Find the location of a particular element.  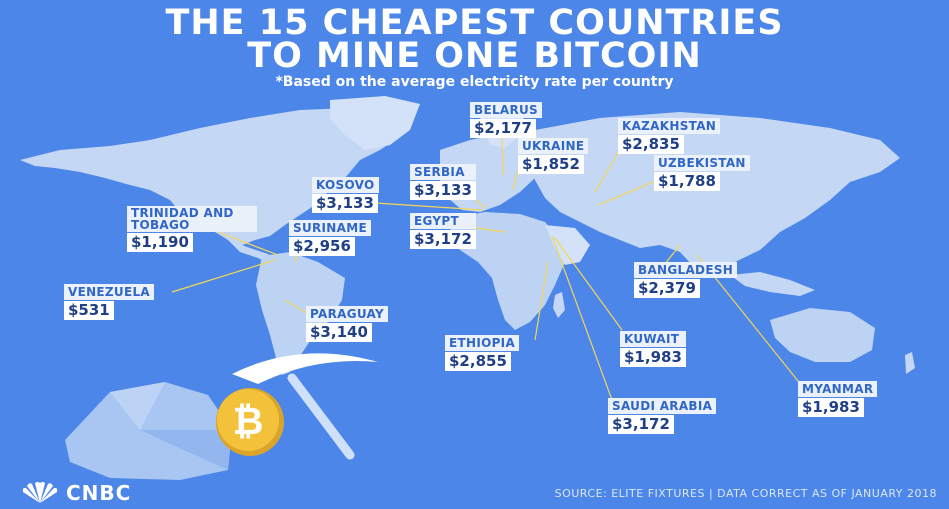

australia-landmass is located at coordinates (822, 335).